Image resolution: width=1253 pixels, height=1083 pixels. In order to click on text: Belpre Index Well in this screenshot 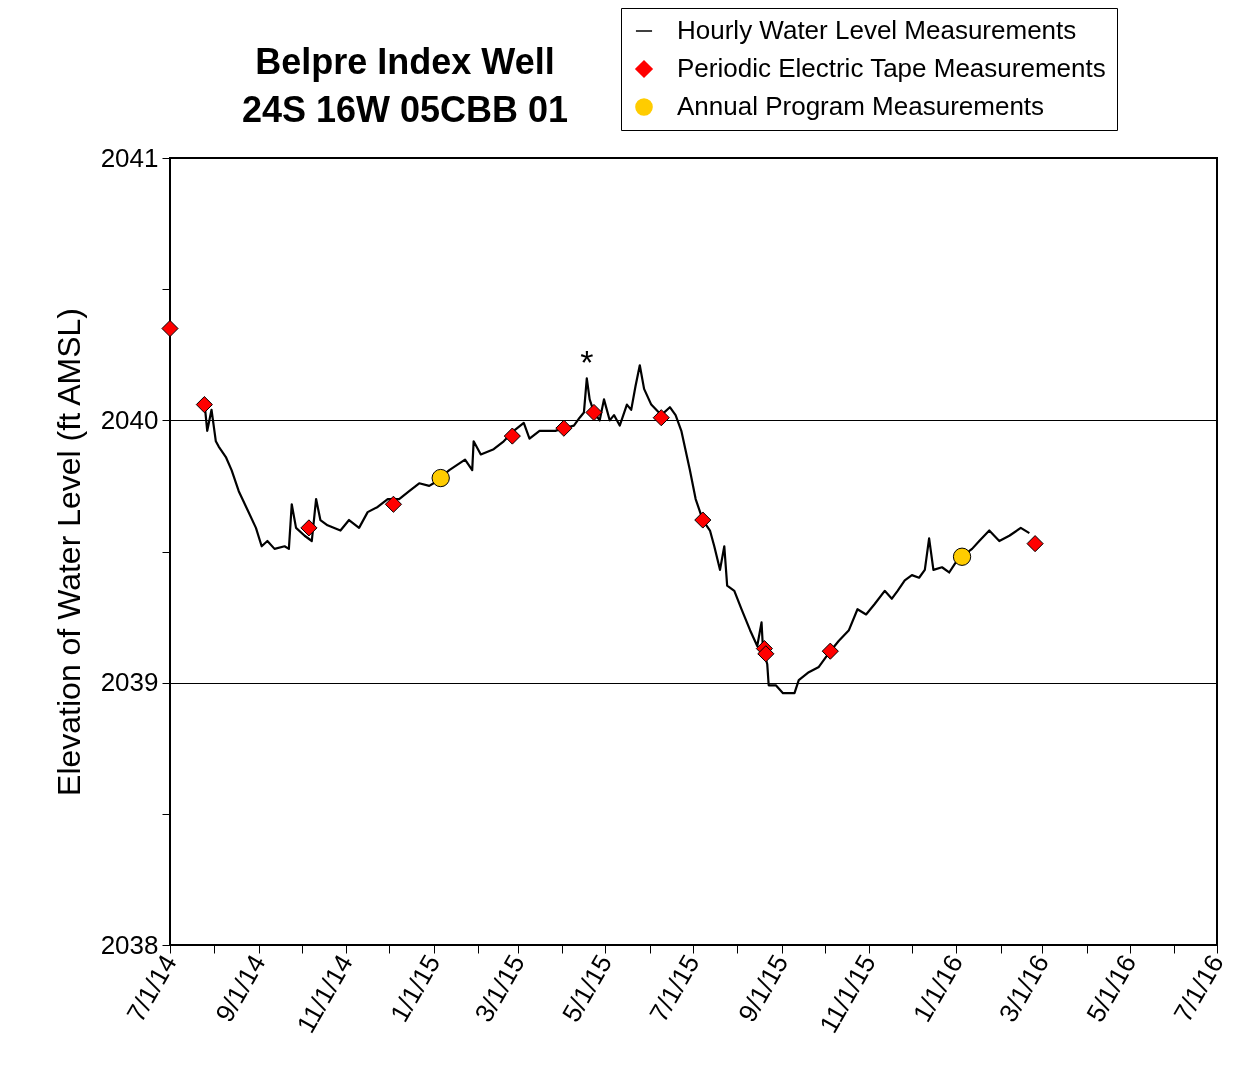, I will do `click(405, 61)`.